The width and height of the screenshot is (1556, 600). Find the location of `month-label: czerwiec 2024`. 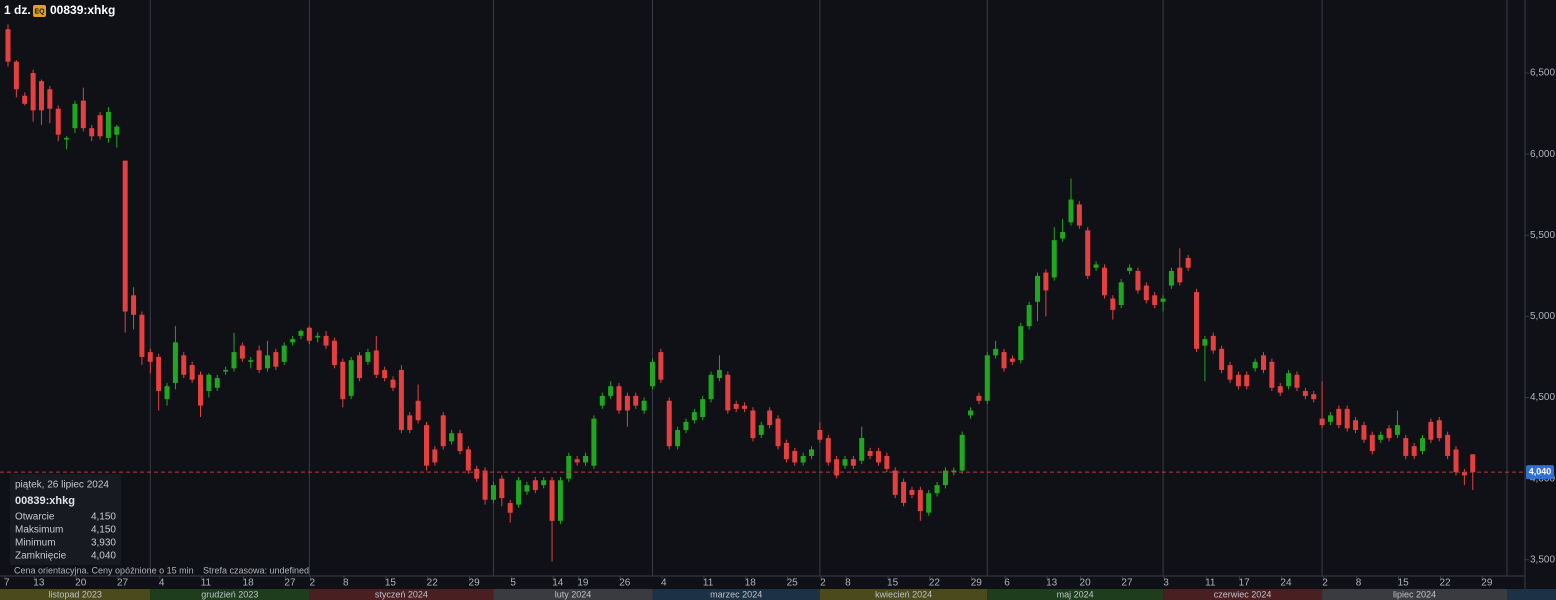

month-label: czerwiec 2024 is located at coordinates (1243, 594).